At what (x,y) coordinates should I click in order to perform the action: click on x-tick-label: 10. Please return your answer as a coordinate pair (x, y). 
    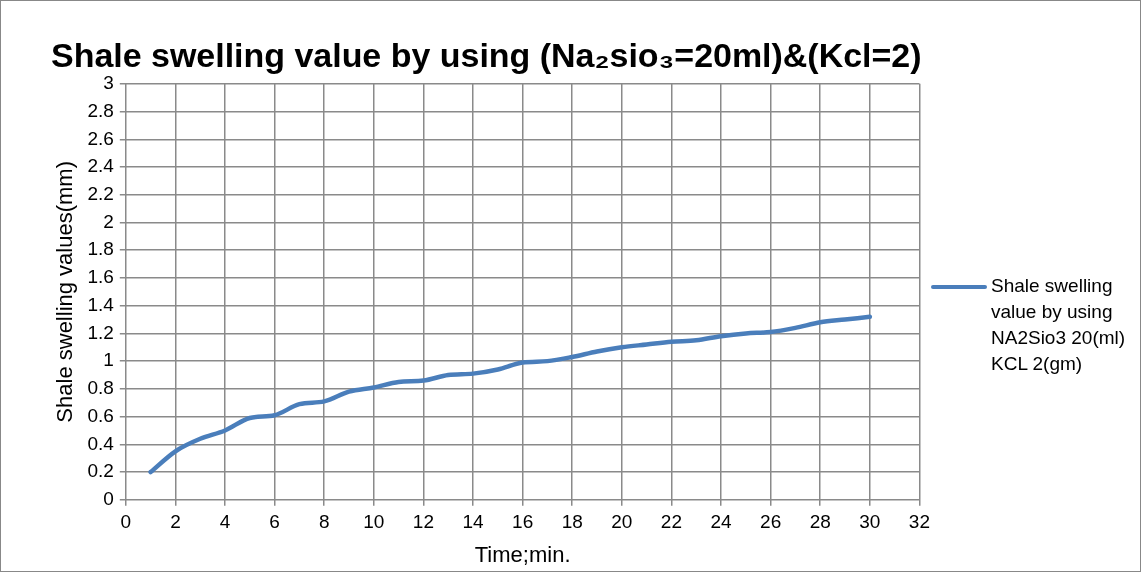
    Looking at the image, I should click on (374, 522).